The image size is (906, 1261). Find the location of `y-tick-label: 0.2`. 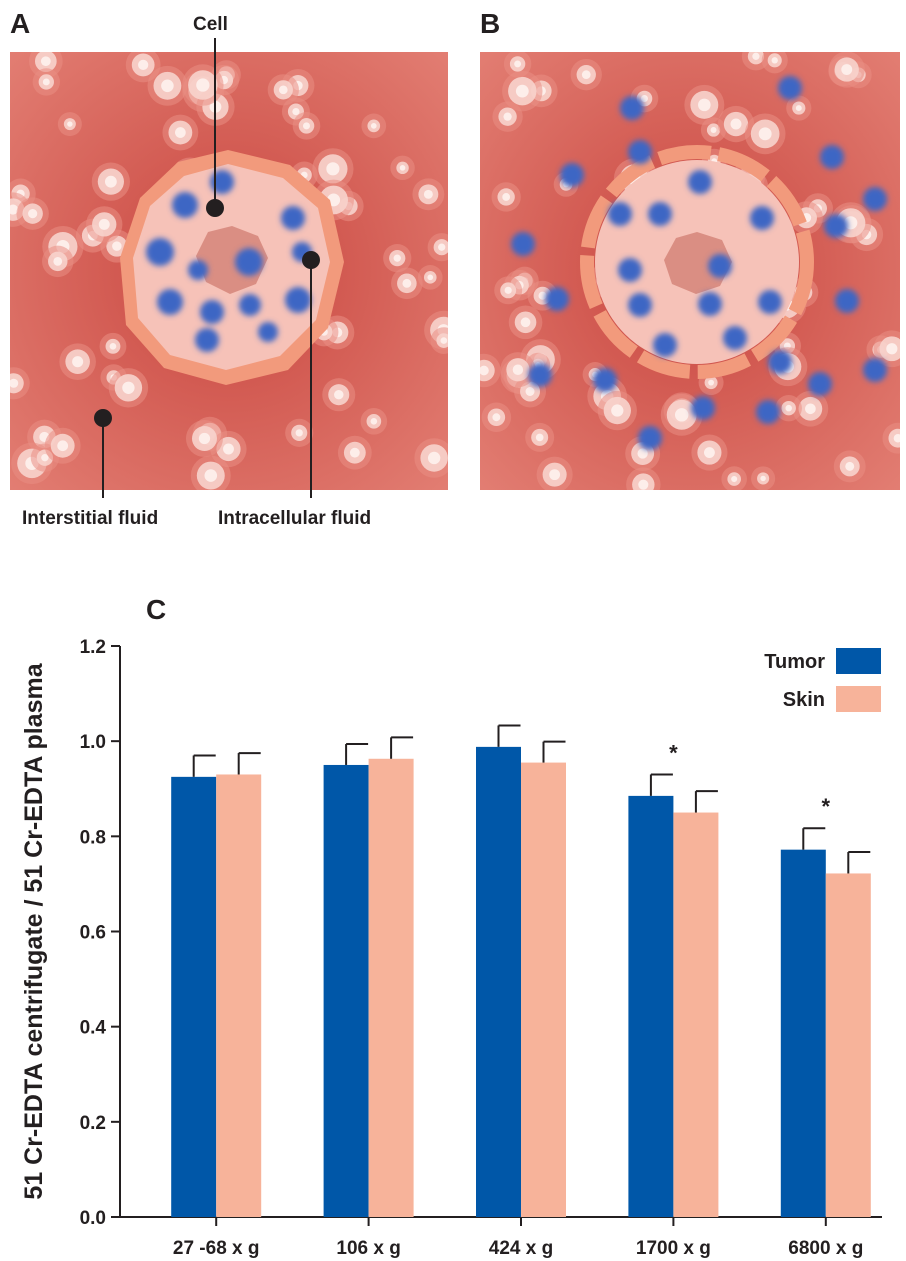

y-tick-label: 0.2 is located at coordinates (93, 1123).